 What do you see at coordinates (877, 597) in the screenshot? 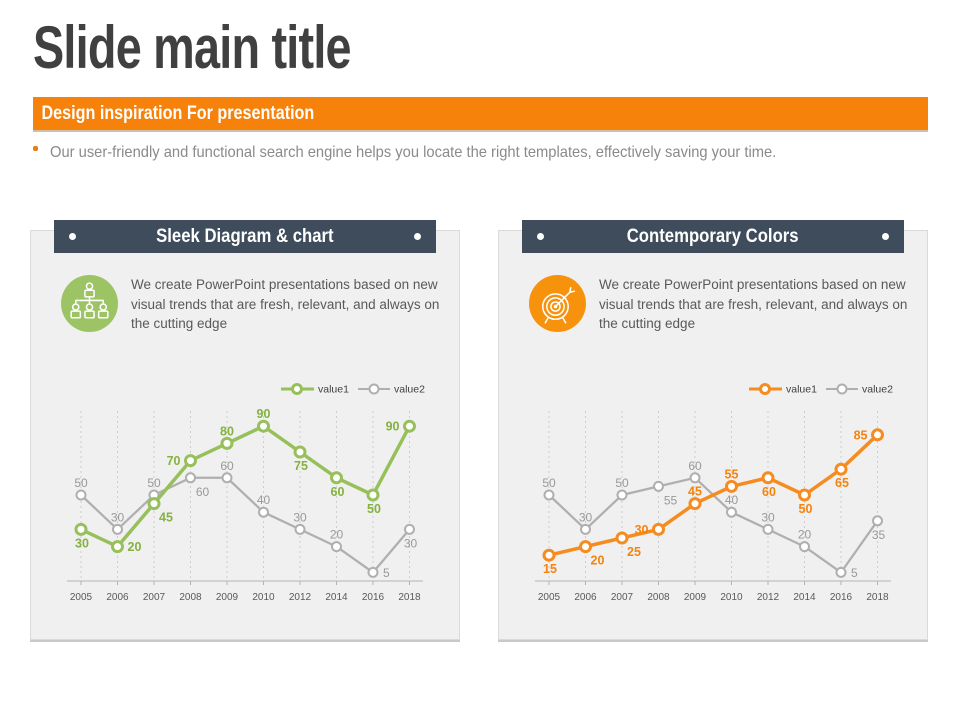
I see `x-tick-label: 2018` at bounding box center [877, 597].